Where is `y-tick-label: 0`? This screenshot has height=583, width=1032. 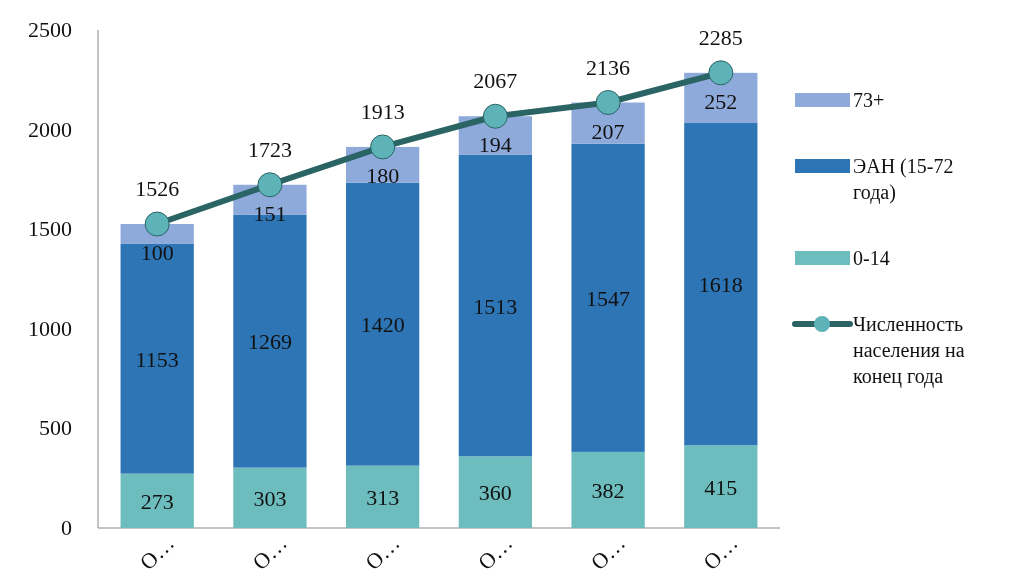 y-tick-label: 0 is located at coordinates (66, 527).